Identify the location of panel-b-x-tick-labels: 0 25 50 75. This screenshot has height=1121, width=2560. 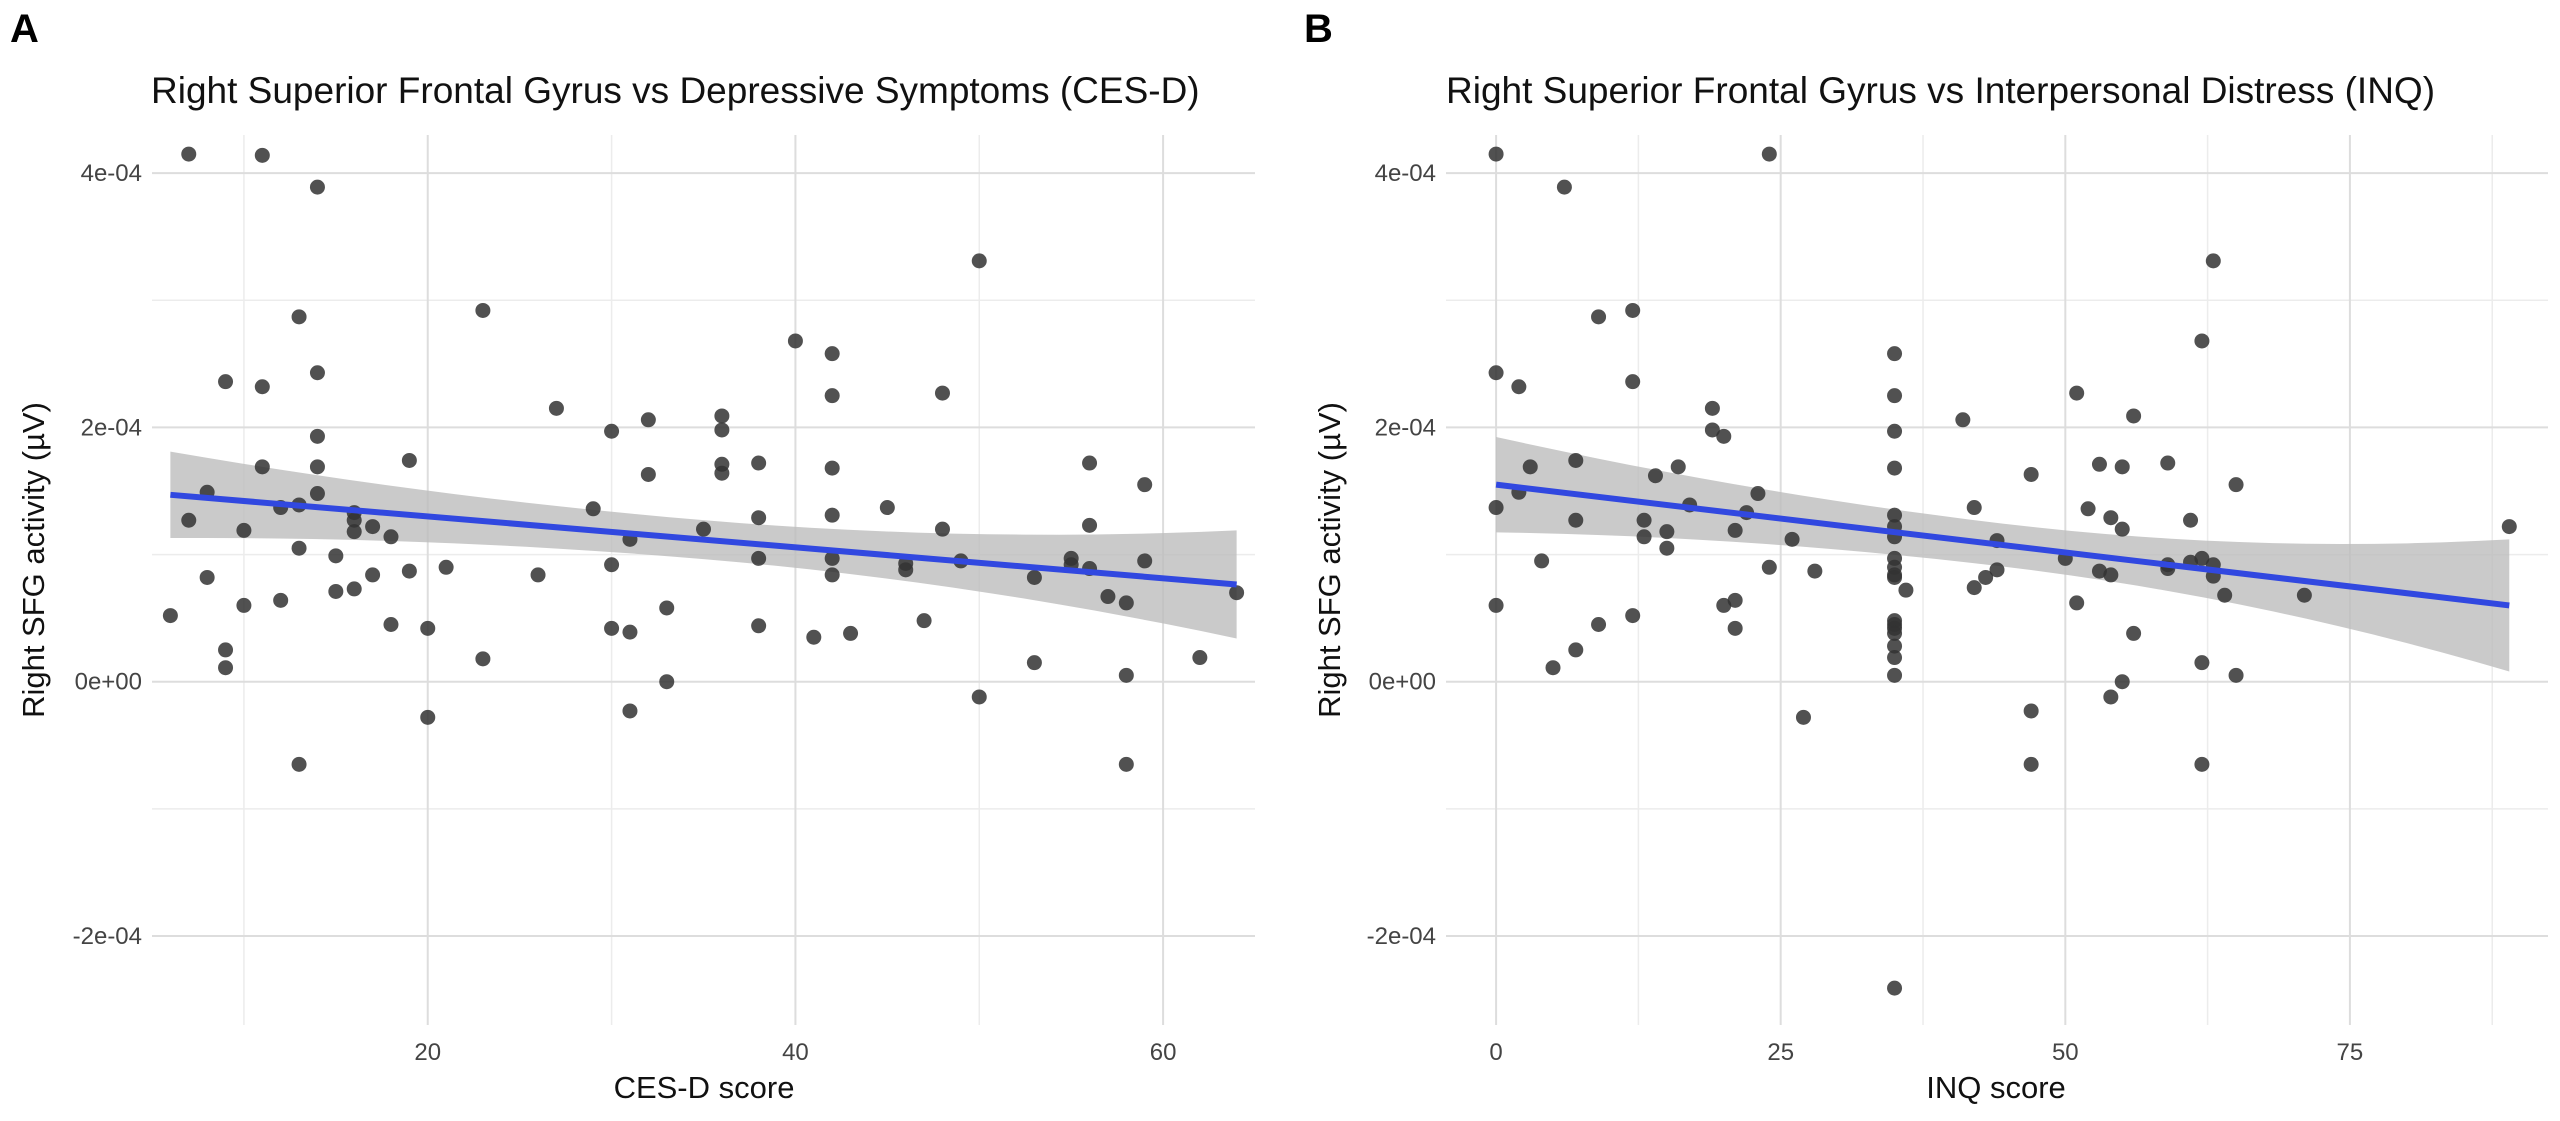
(1926, 1052).